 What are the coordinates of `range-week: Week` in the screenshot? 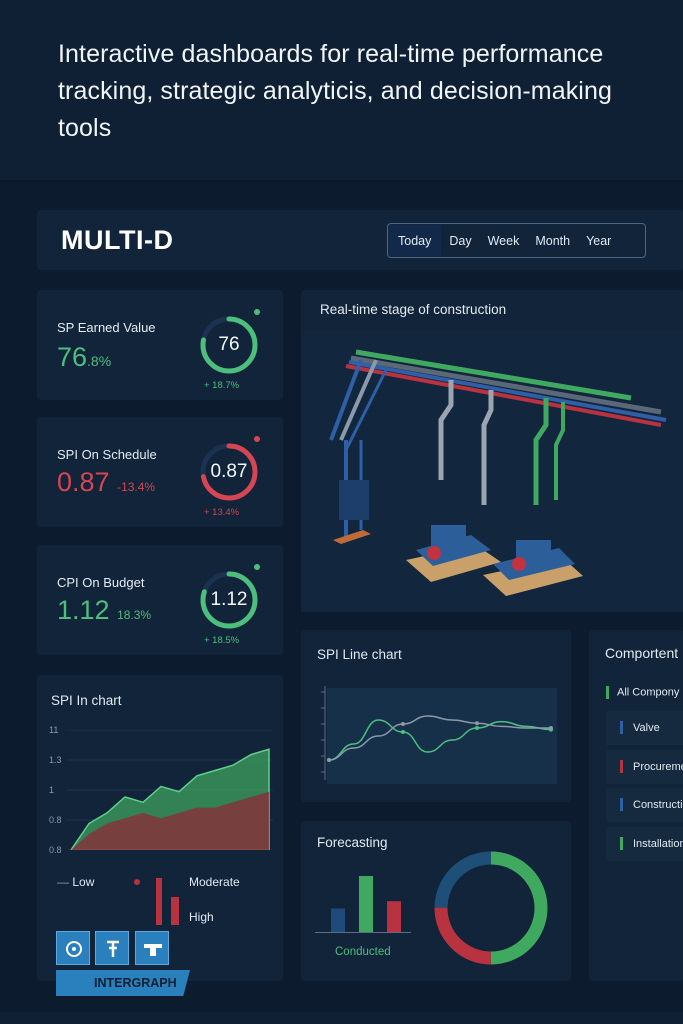 It's located at (503, 240).